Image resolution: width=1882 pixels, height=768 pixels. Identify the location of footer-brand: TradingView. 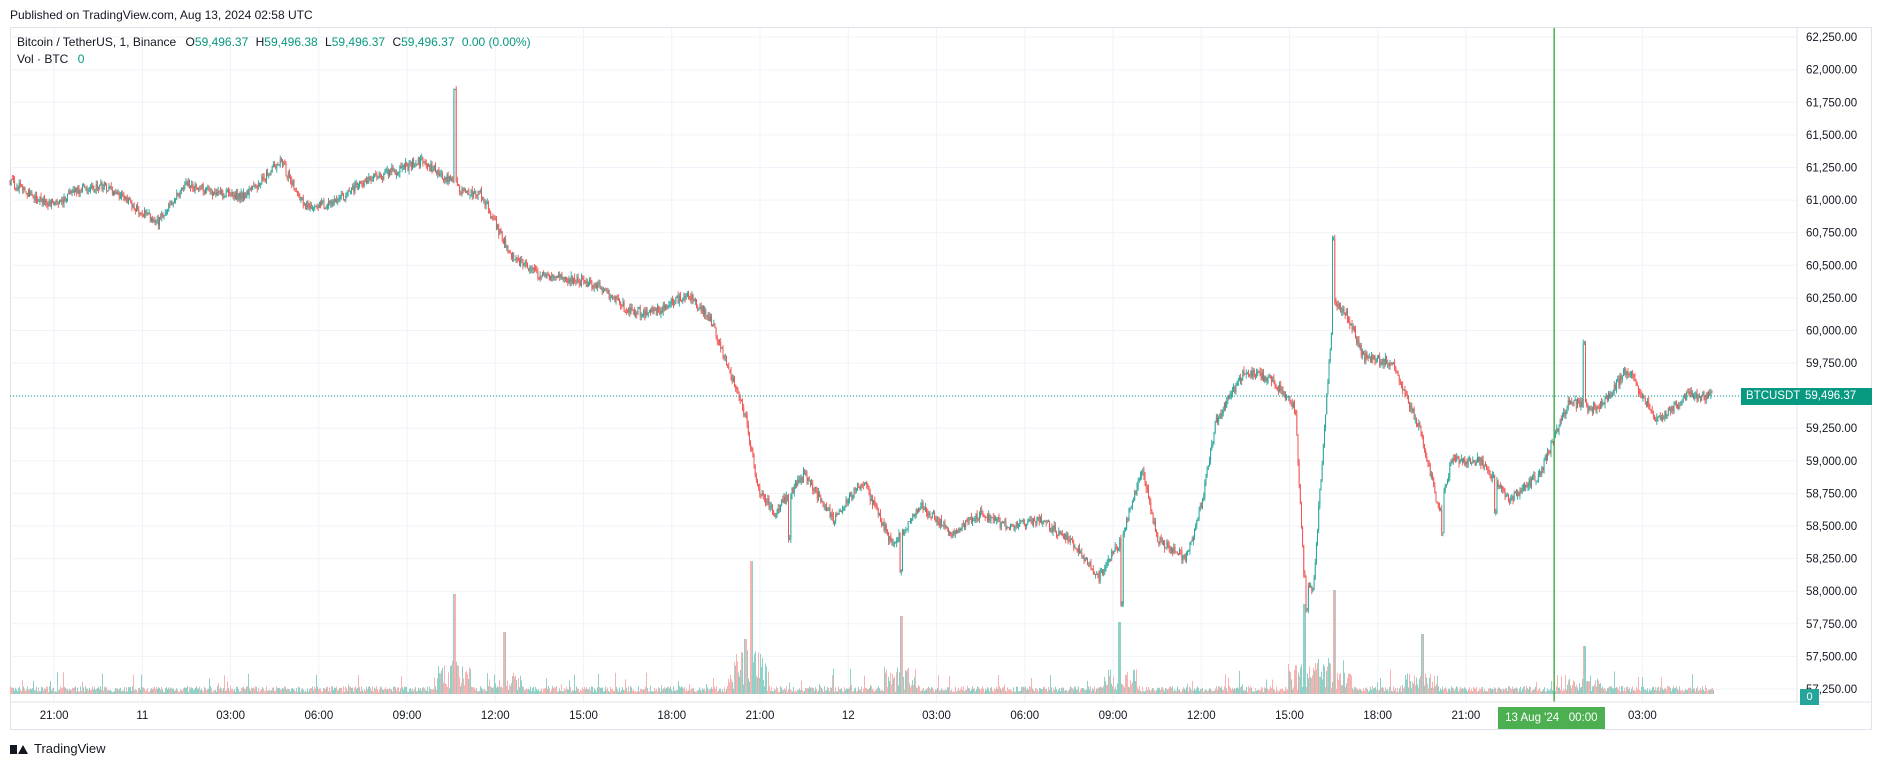
(58, 748).